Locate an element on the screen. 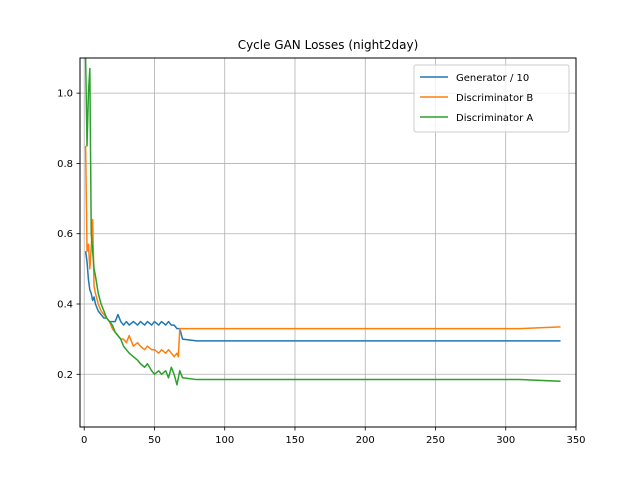 The width and height of the screenshot is (640, 480). y-tick-label: 0.8 is located at coordinates (65, 164).